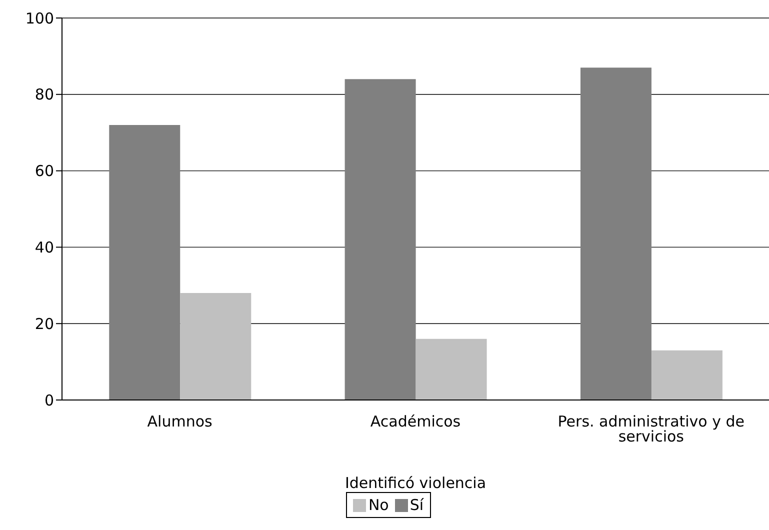  I want to click on x-tick-label: Académicos, so click(415, 421).